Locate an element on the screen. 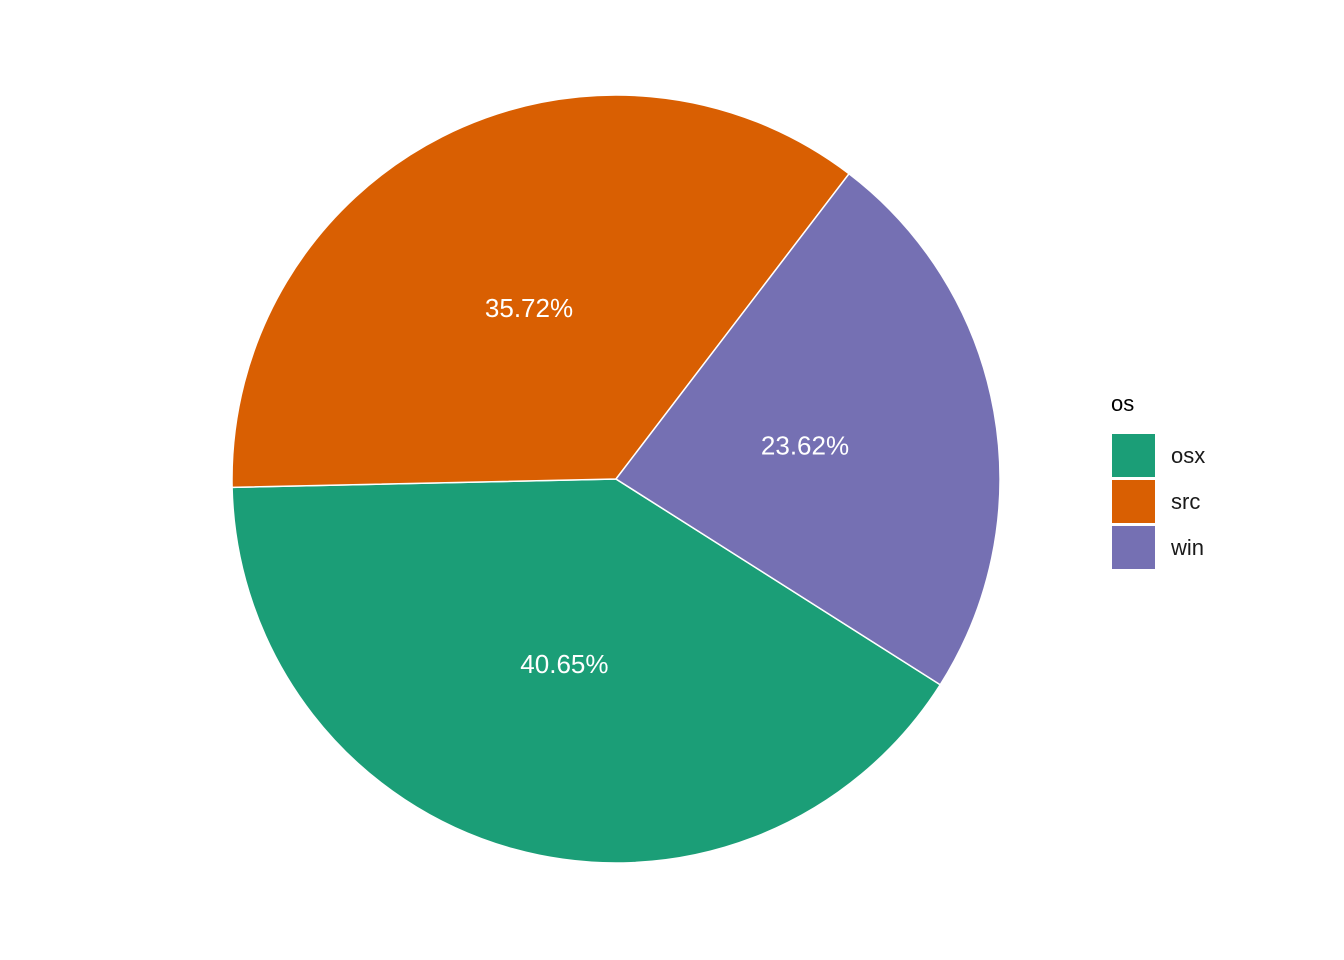 The width and height of the screenshot is (1344, 960). legend-key-osx is located at coordinates (1133, 455).